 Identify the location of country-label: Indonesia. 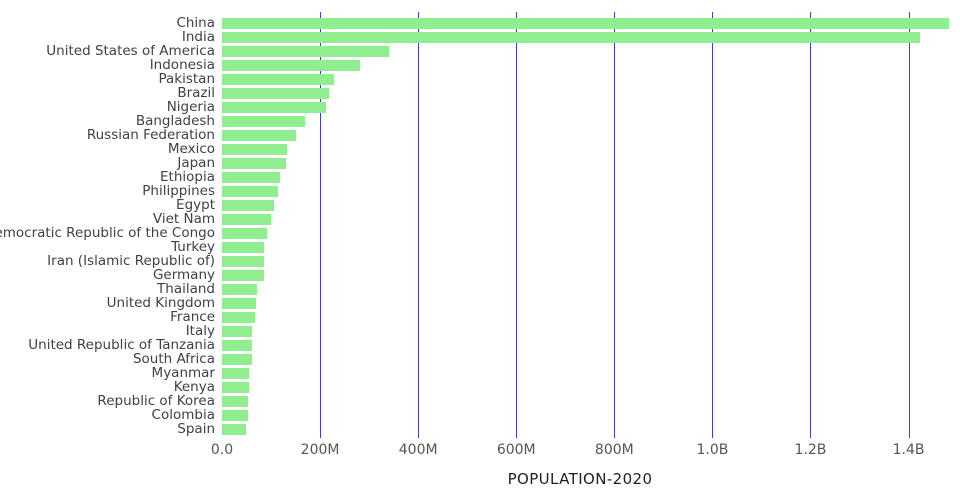
(182, 65).